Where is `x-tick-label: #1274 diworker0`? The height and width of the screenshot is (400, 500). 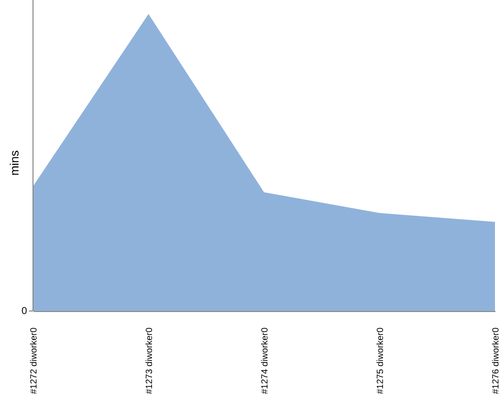
x-tick-label: #1274 diworker0 is located at coordinates (265, 361).